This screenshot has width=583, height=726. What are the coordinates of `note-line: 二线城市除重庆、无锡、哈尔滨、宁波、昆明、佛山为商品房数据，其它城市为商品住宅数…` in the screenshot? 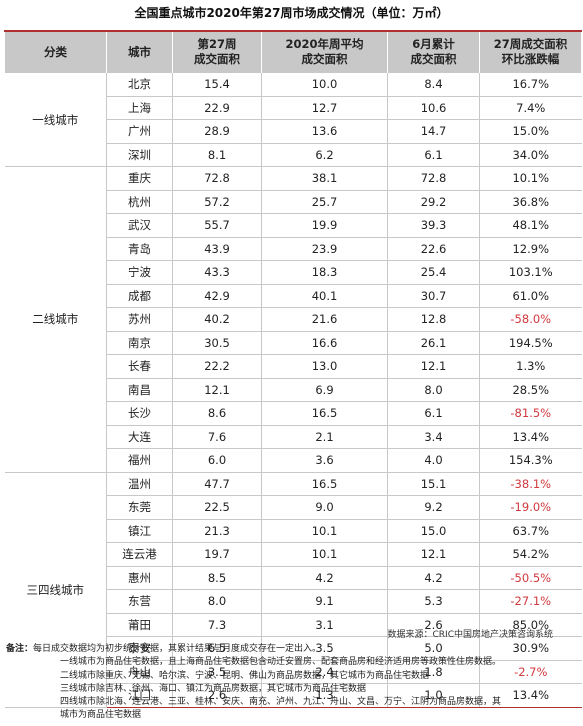 It's located at (245, 675).